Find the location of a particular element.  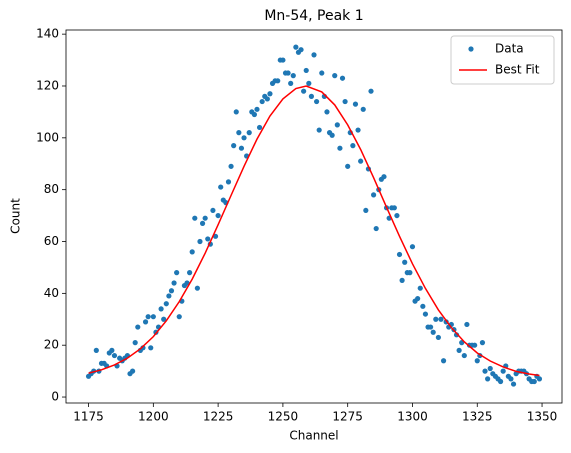

chart-title: Mn-54, Peak 1 is located at coordinates (313, 16).